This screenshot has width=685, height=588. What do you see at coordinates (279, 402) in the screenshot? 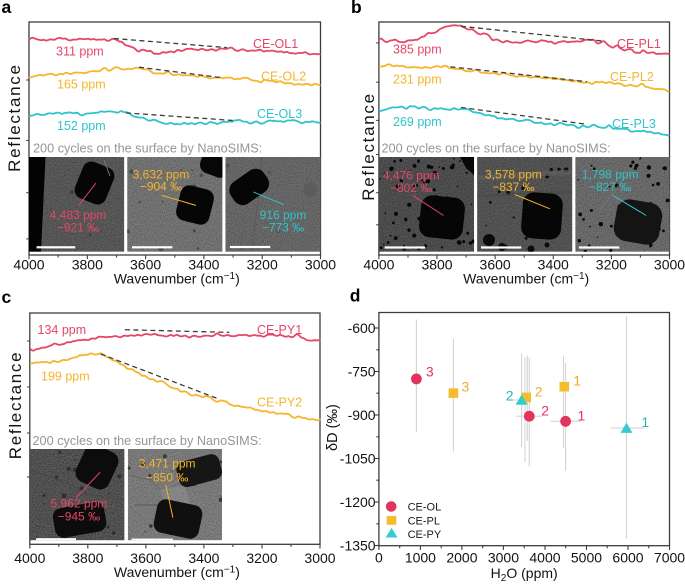
I see `svg-text: CE-PY2` at bounding box center [279, 402].